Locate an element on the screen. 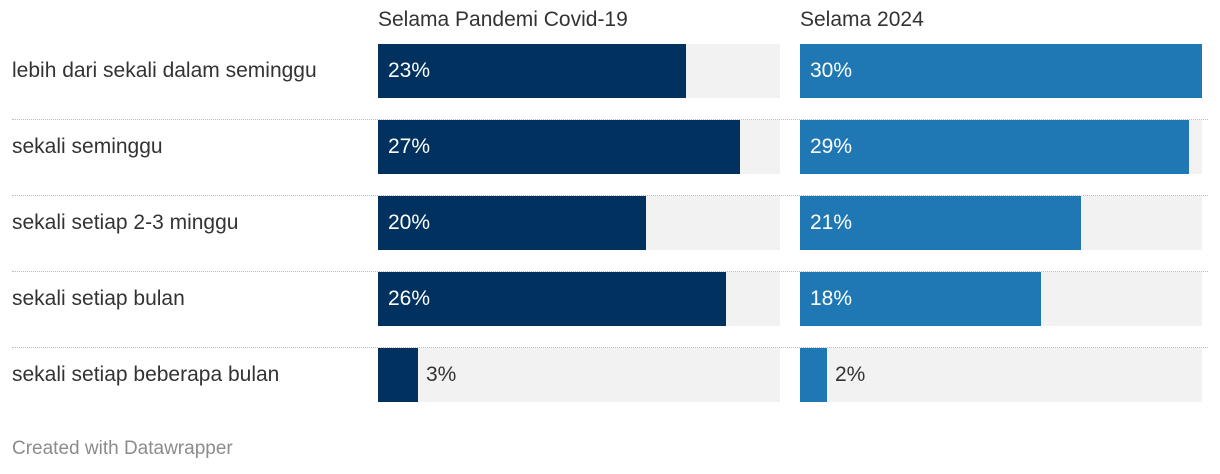 Image resolution: width=1220 pixels, height=474 pixels. bar-selama-2024-lebih-dari-sekali-dalam-seminggu is located at coordinates (1001, 71).